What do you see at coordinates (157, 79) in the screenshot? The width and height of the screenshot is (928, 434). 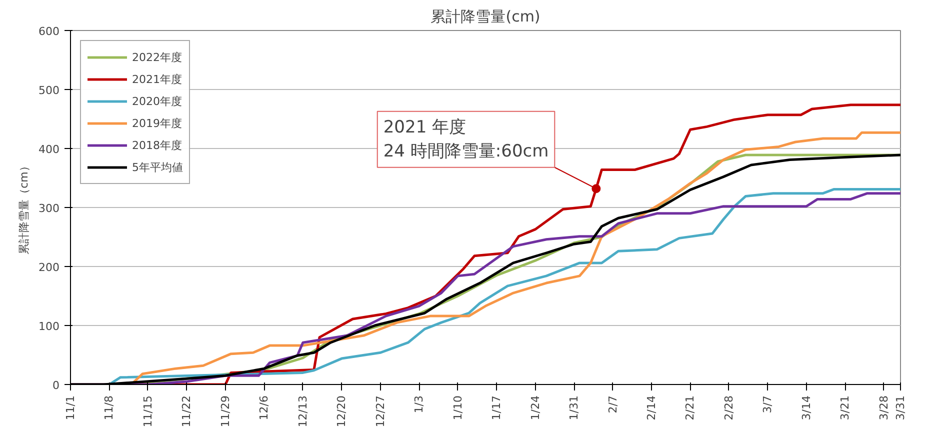 I see `legend-label: 2021年度` at bounding box center [157, 79].